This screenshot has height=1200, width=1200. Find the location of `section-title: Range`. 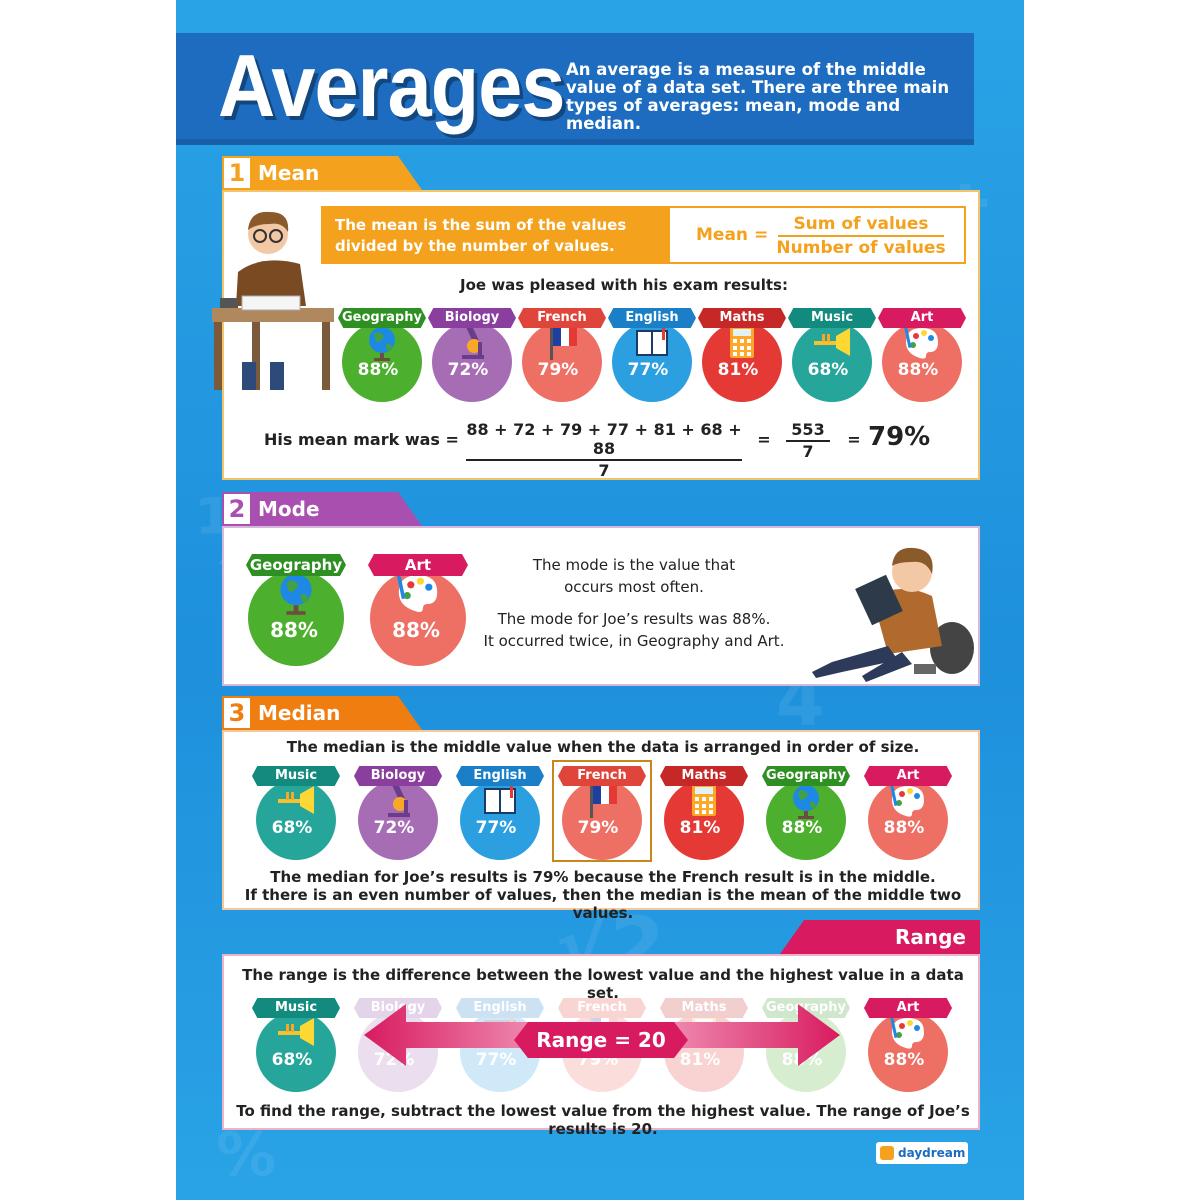

section-title: Range is located at coordinates (930, 937).